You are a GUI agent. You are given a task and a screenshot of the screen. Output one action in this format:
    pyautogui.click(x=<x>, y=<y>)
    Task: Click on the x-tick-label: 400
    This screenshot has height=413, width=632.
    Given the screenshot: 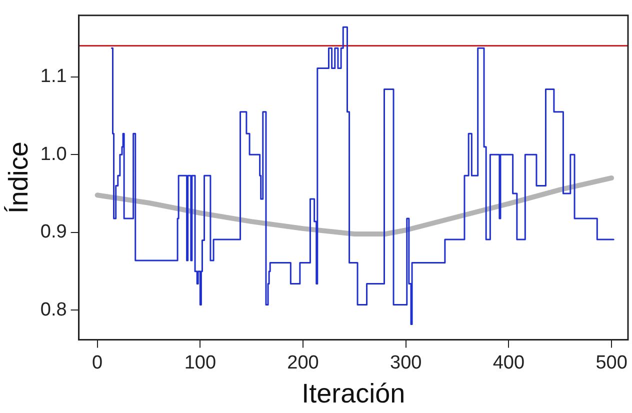 What is the action you would take?
    pyautogui.click(x=508, y=363)
    